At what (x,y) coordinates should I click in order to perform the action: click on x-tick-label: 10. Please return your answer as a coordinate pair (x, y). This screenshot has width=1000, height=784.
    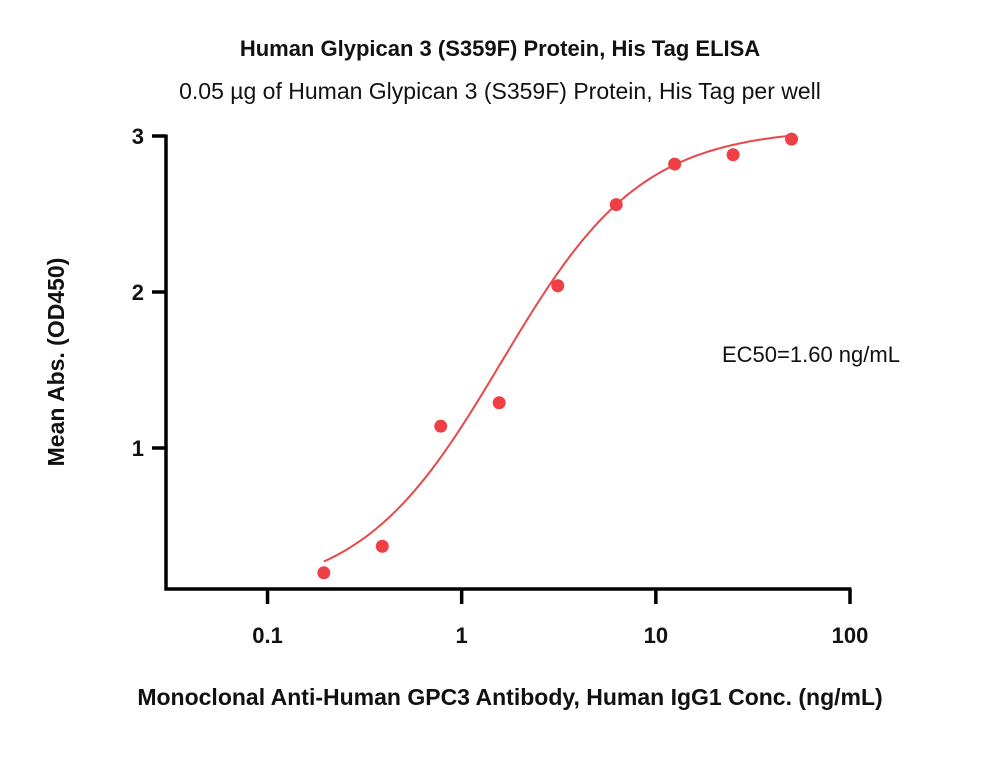
    Looking at the image, I should click on (656, 635).